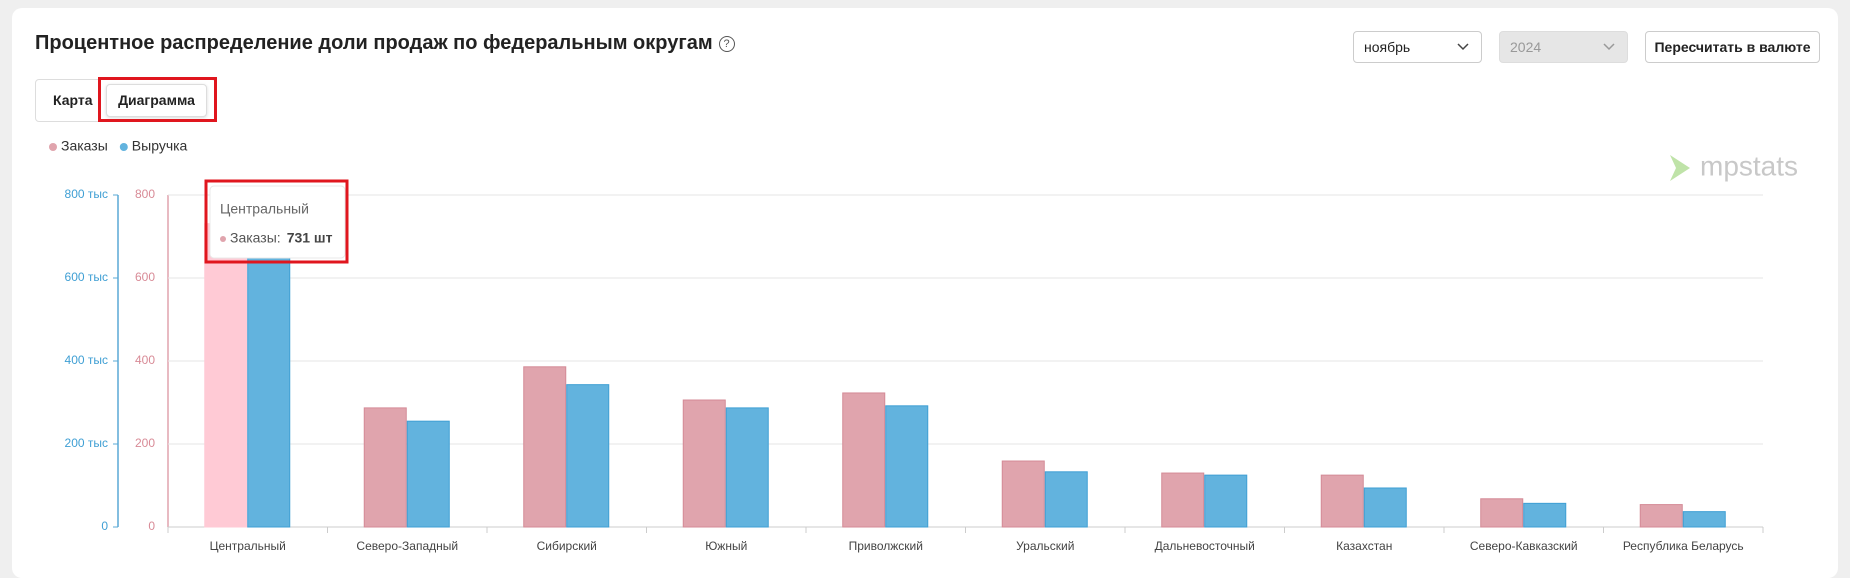 This screenshot has width=1850, height=578. What do you see at coordinates (1526, 47) in the screenshot?
I see `year-value: 2024` at bounding box center [1526, 47].